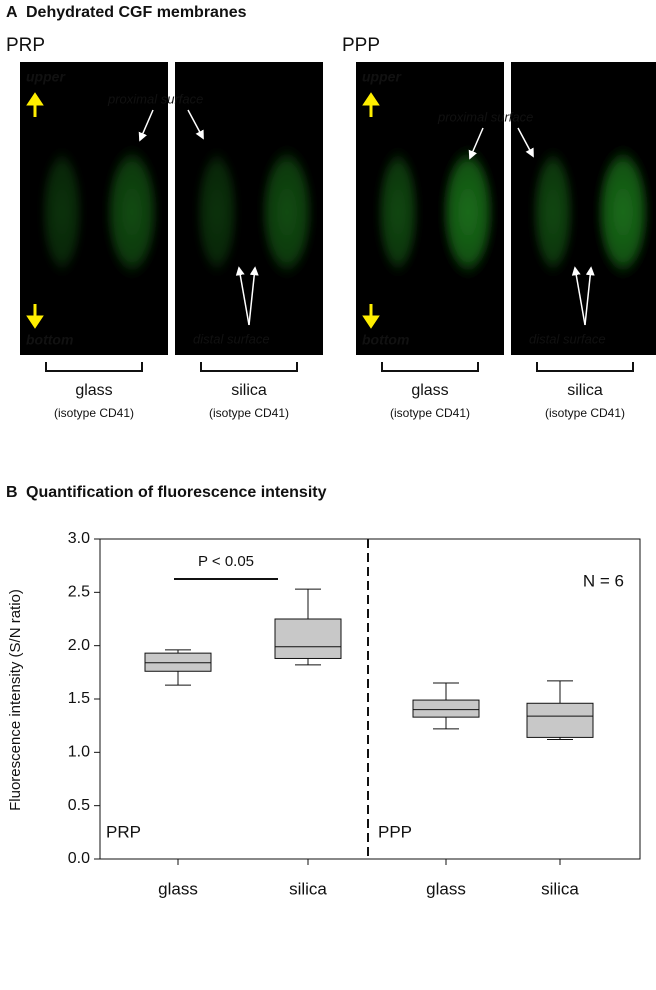 The image size is (656, 990). I want to click on chart-title: Quantification of fluorescence intensity, so click(176, 492).